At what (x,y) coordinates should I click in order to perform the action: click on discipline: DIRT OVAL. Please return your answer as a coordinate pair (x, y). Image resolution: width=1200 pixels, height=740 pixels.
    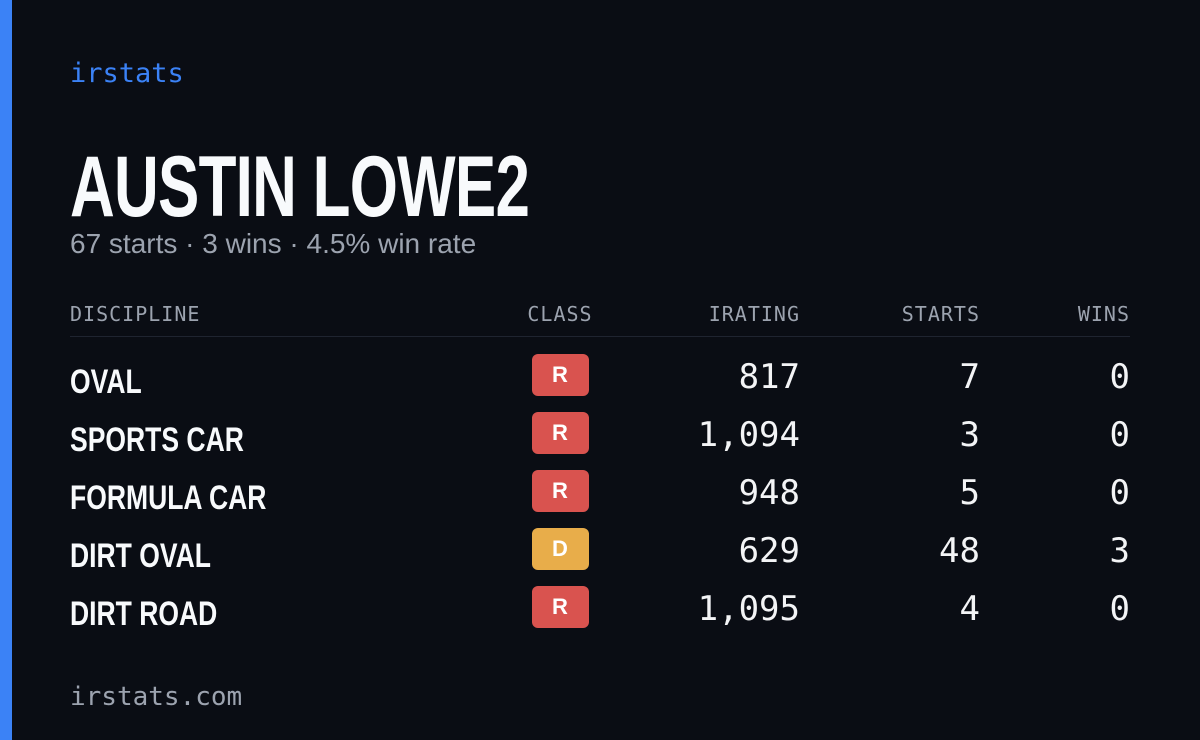
    Looking at the image, I should click on (140, 556).